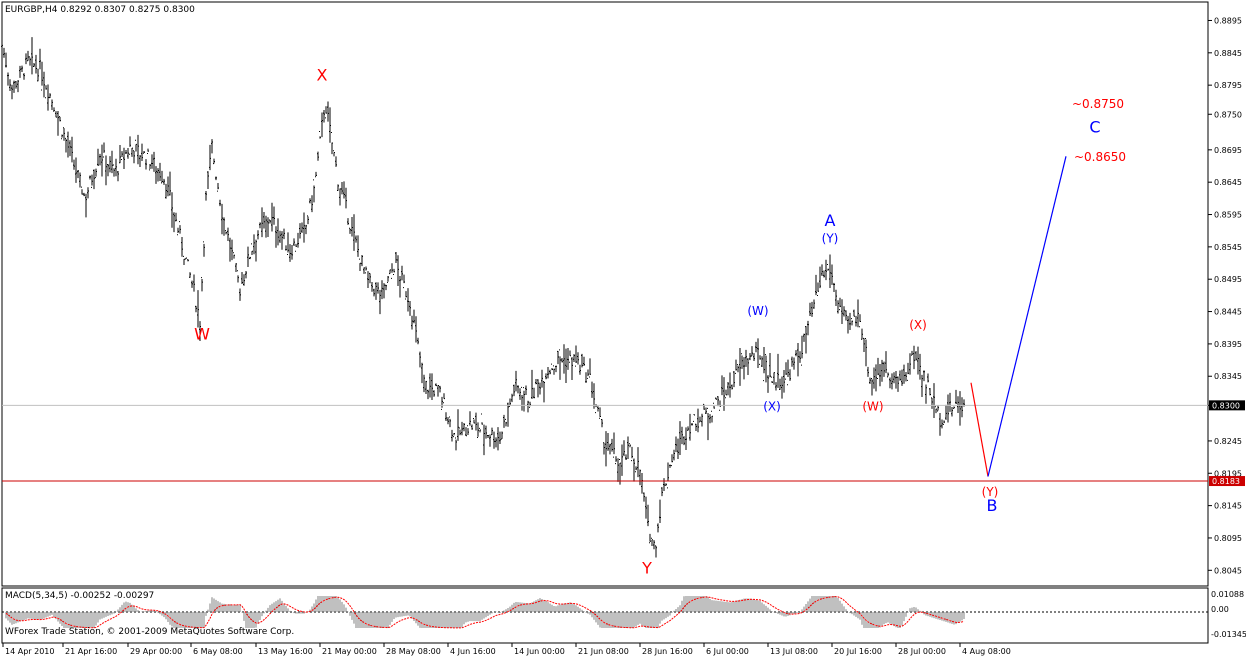 The width and height of the screenshot is (1246, 659). What do you see at coordinates (1227, 594) in the screenshot?
I see `macd-axis-label: 0.01088` at bounding box center [1227, 594].